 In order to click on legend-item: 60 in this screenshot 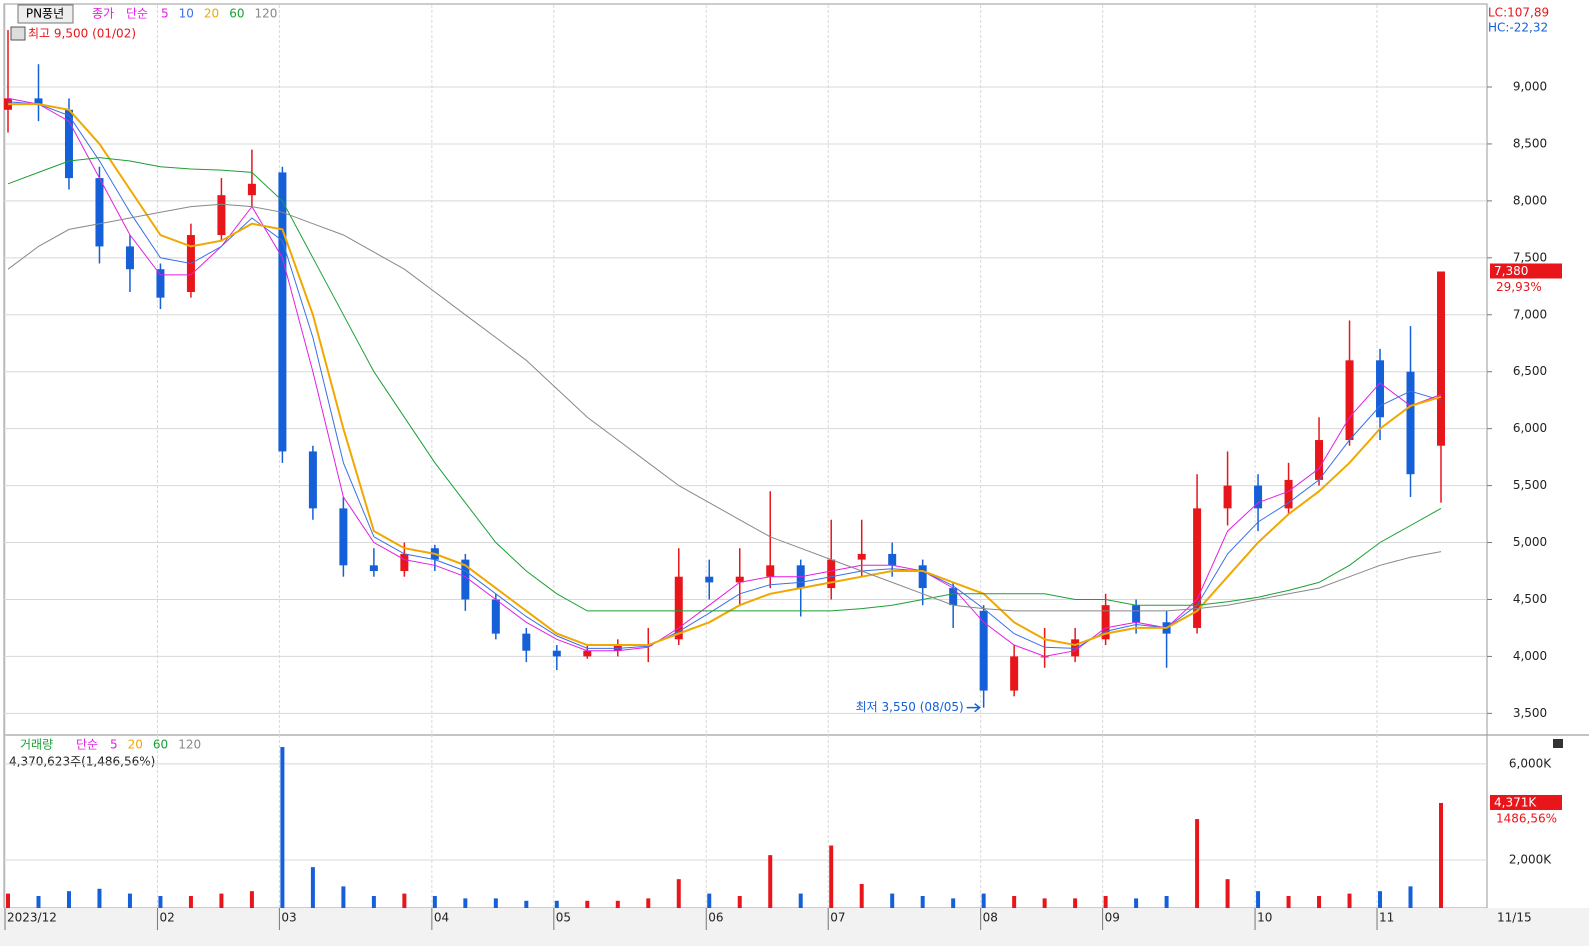, I will do `click(236, 14)`.